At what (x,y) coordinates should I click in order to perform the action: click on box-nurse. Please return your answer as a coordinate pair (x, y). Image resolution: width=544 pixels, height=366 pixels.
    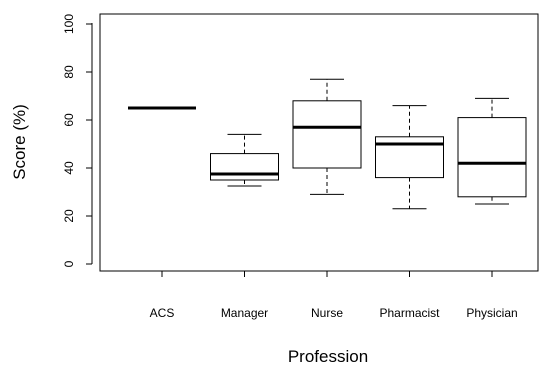
    Looking at the image, I should click on (327, 136).